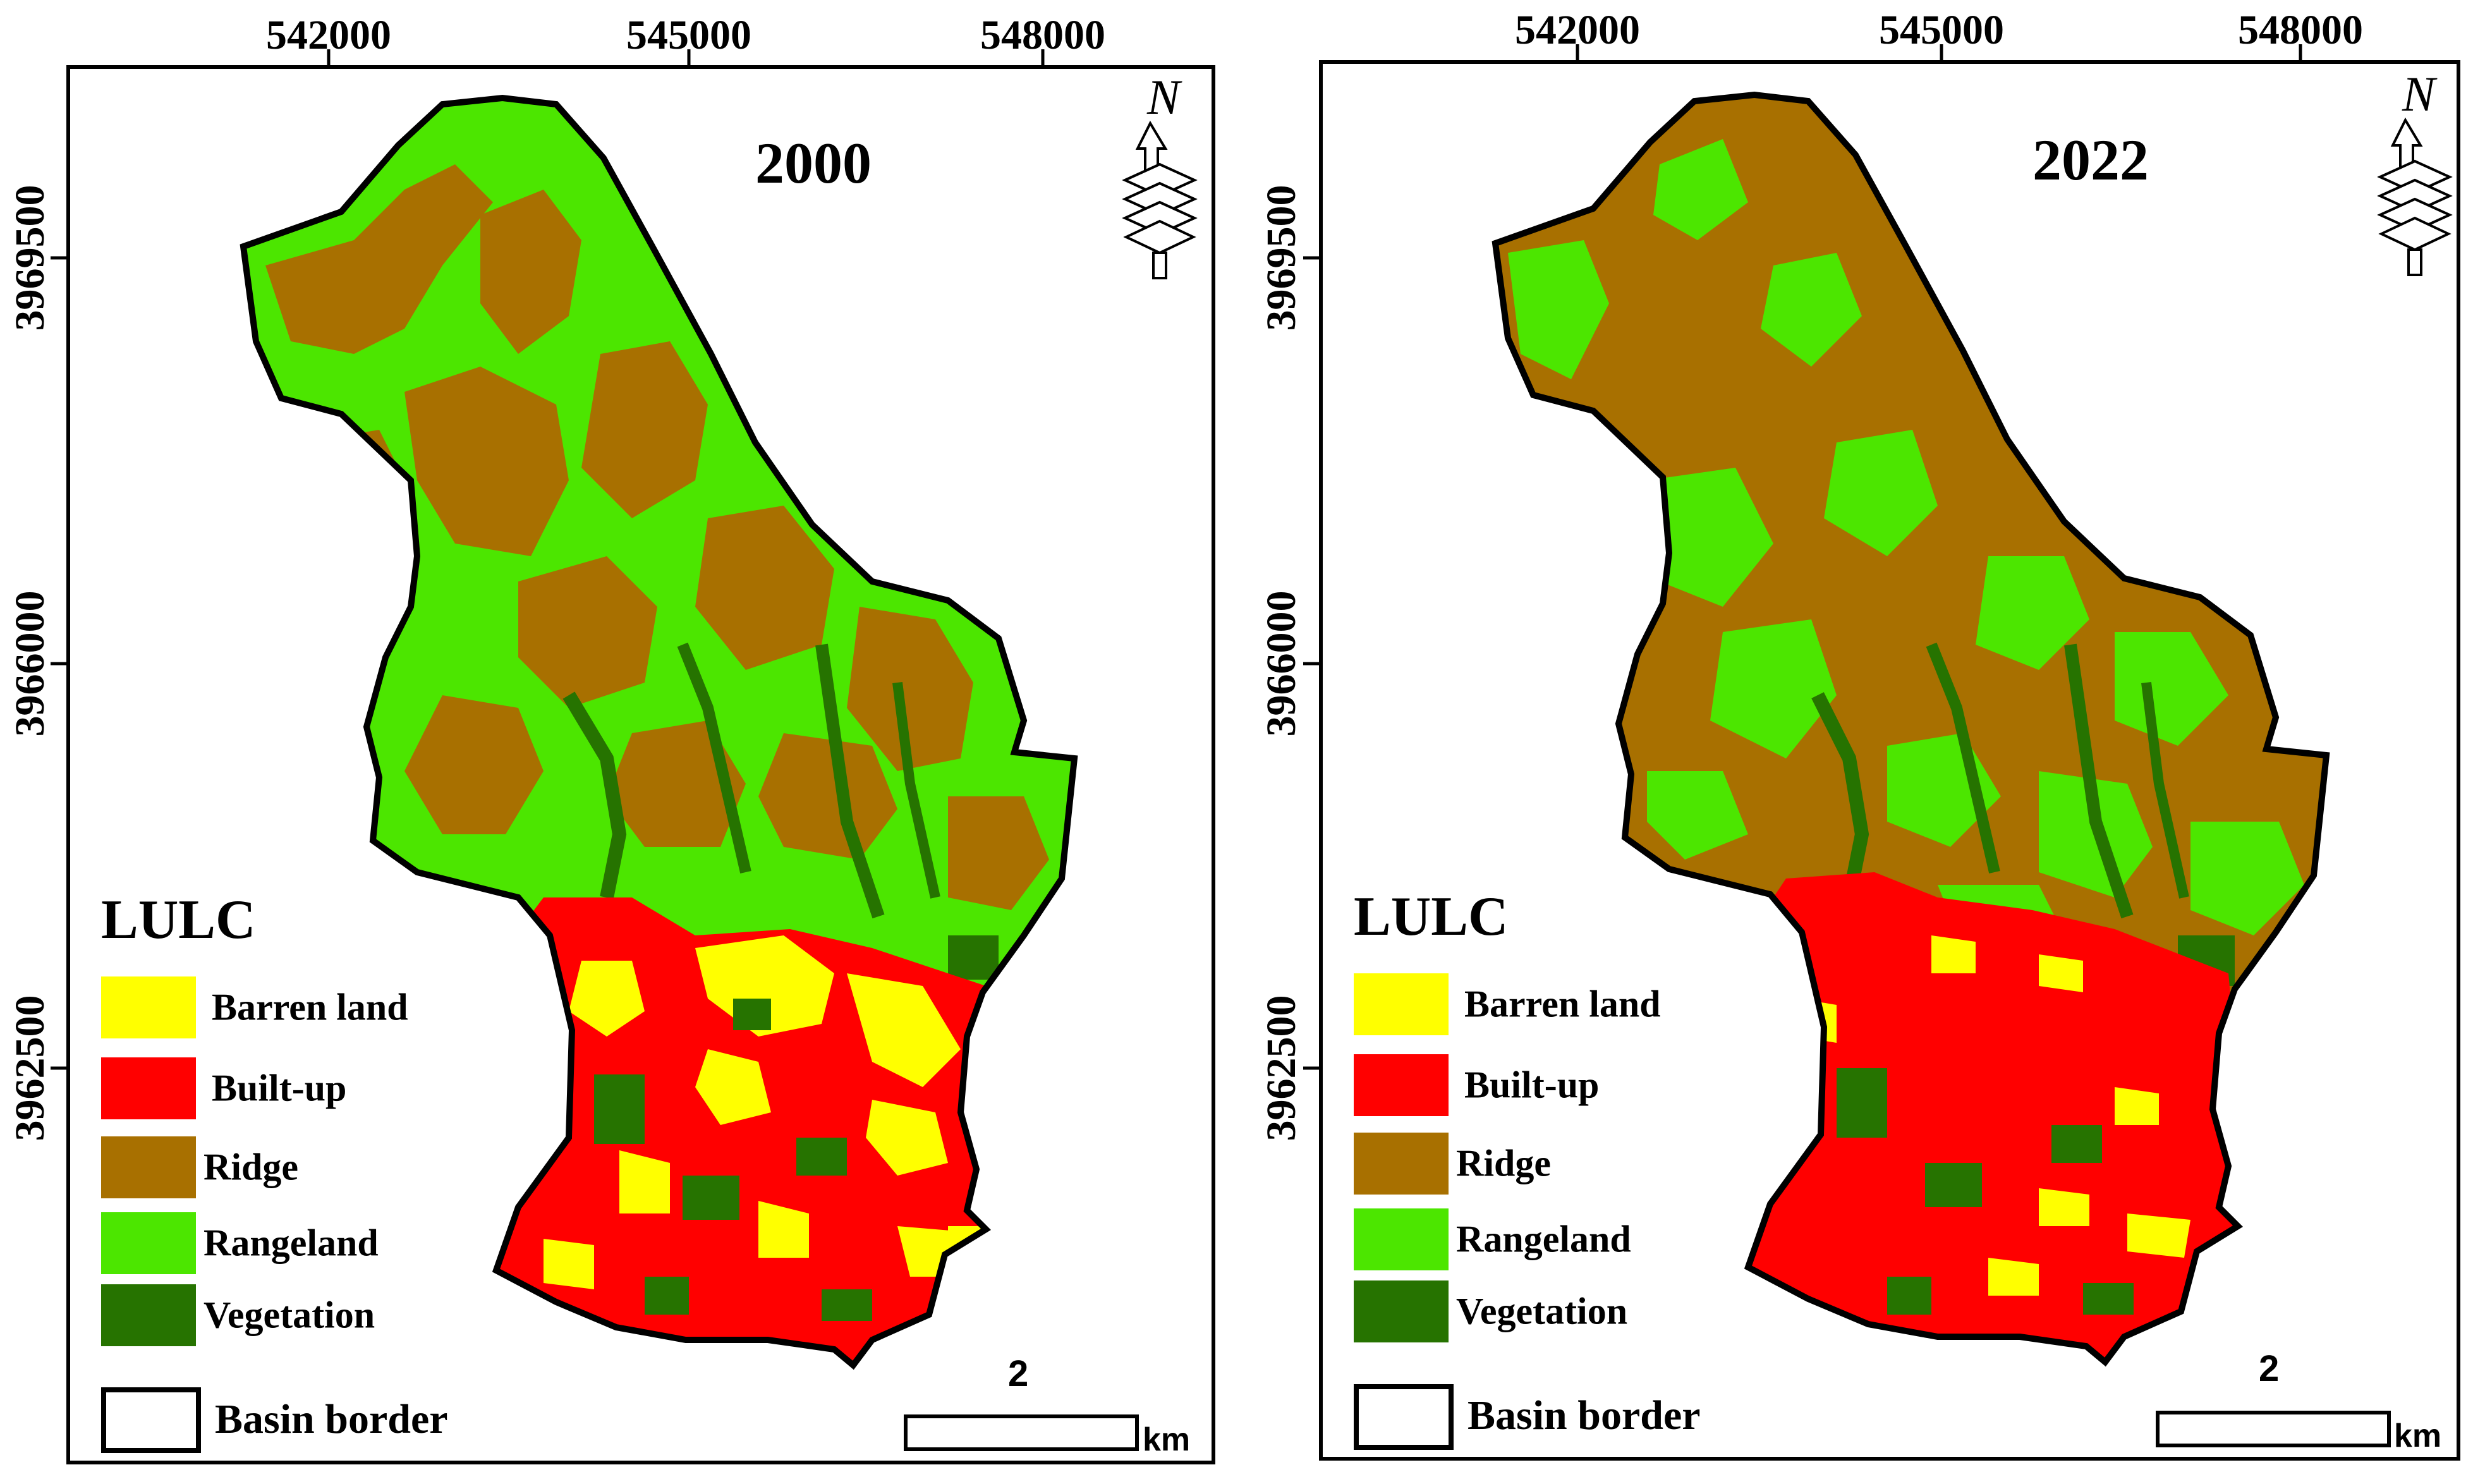 The width and height of the screenshot is (2485, 1484). Describe the element at coordinates (2090, 160) in the screenshot. I see `map-year-title: 2022` at that location.